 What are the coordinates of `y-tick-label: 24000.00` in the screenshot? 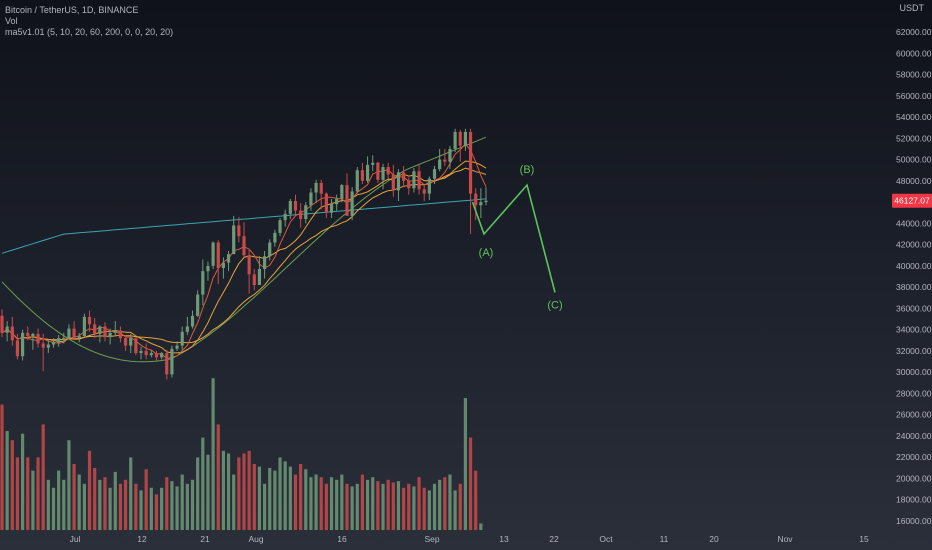 It's located at (914, 436).